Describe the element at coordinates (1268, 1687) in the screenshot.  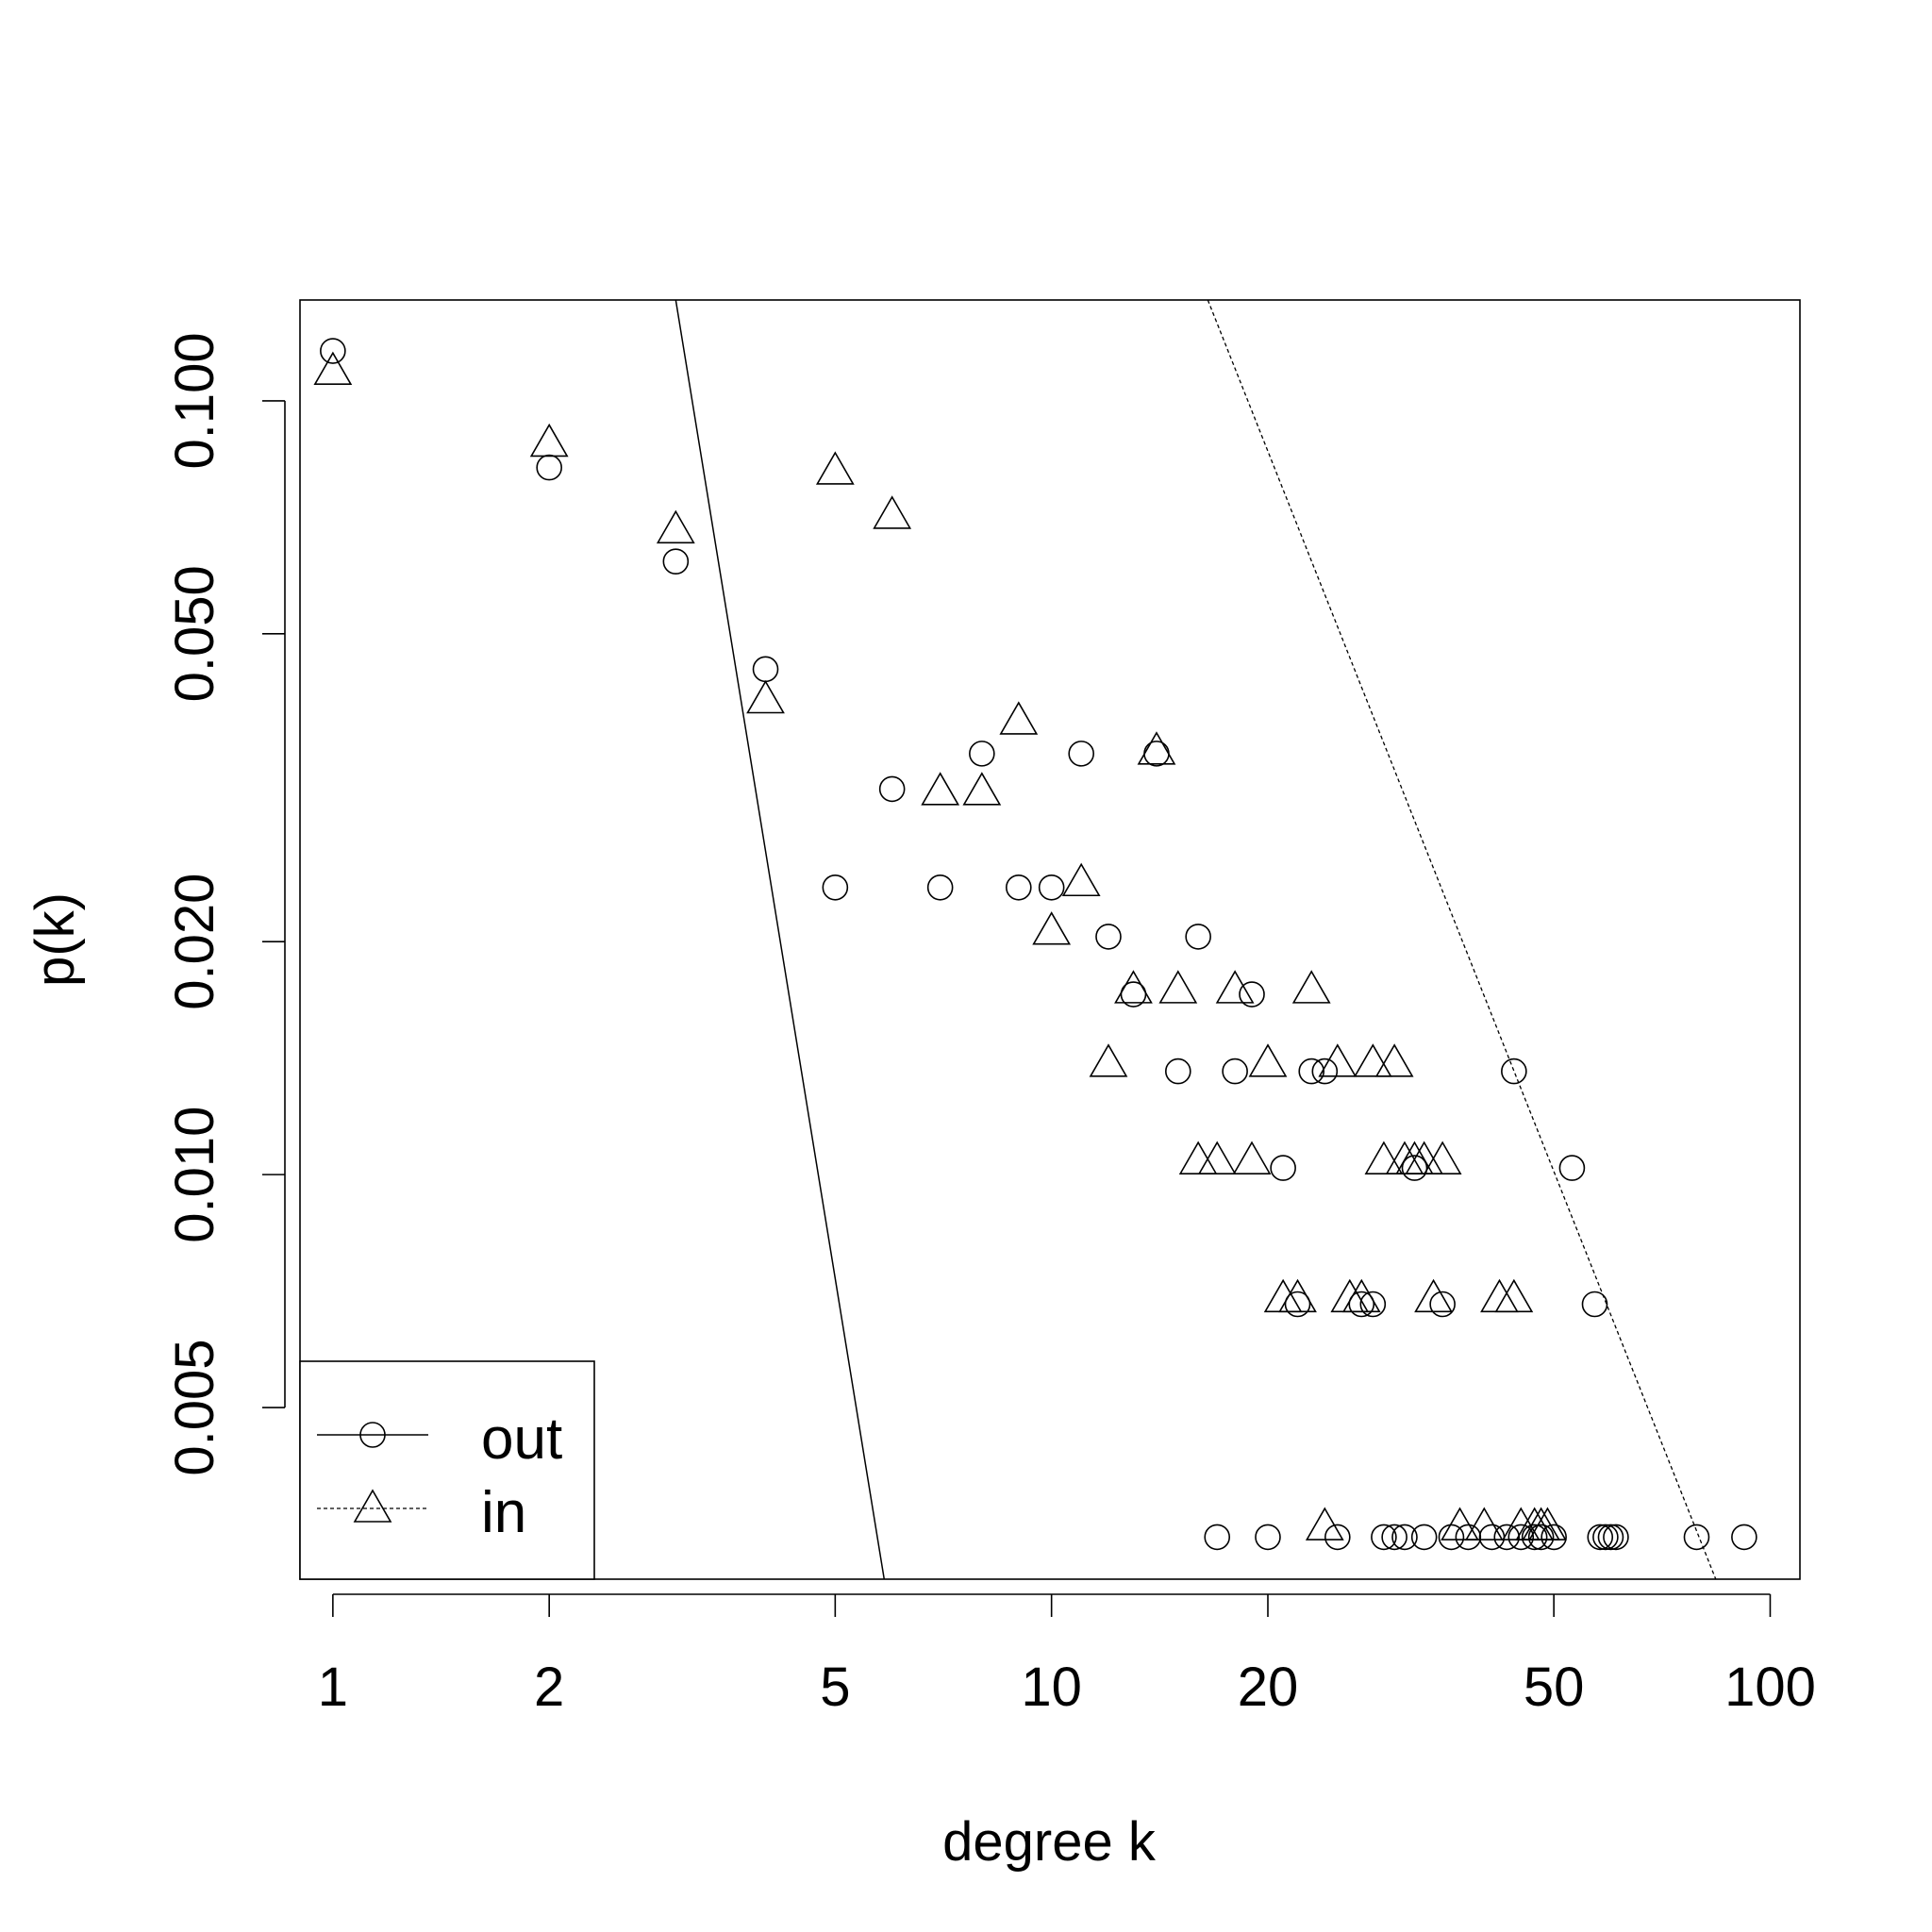
I see `x-tick-label: 20` at that location.